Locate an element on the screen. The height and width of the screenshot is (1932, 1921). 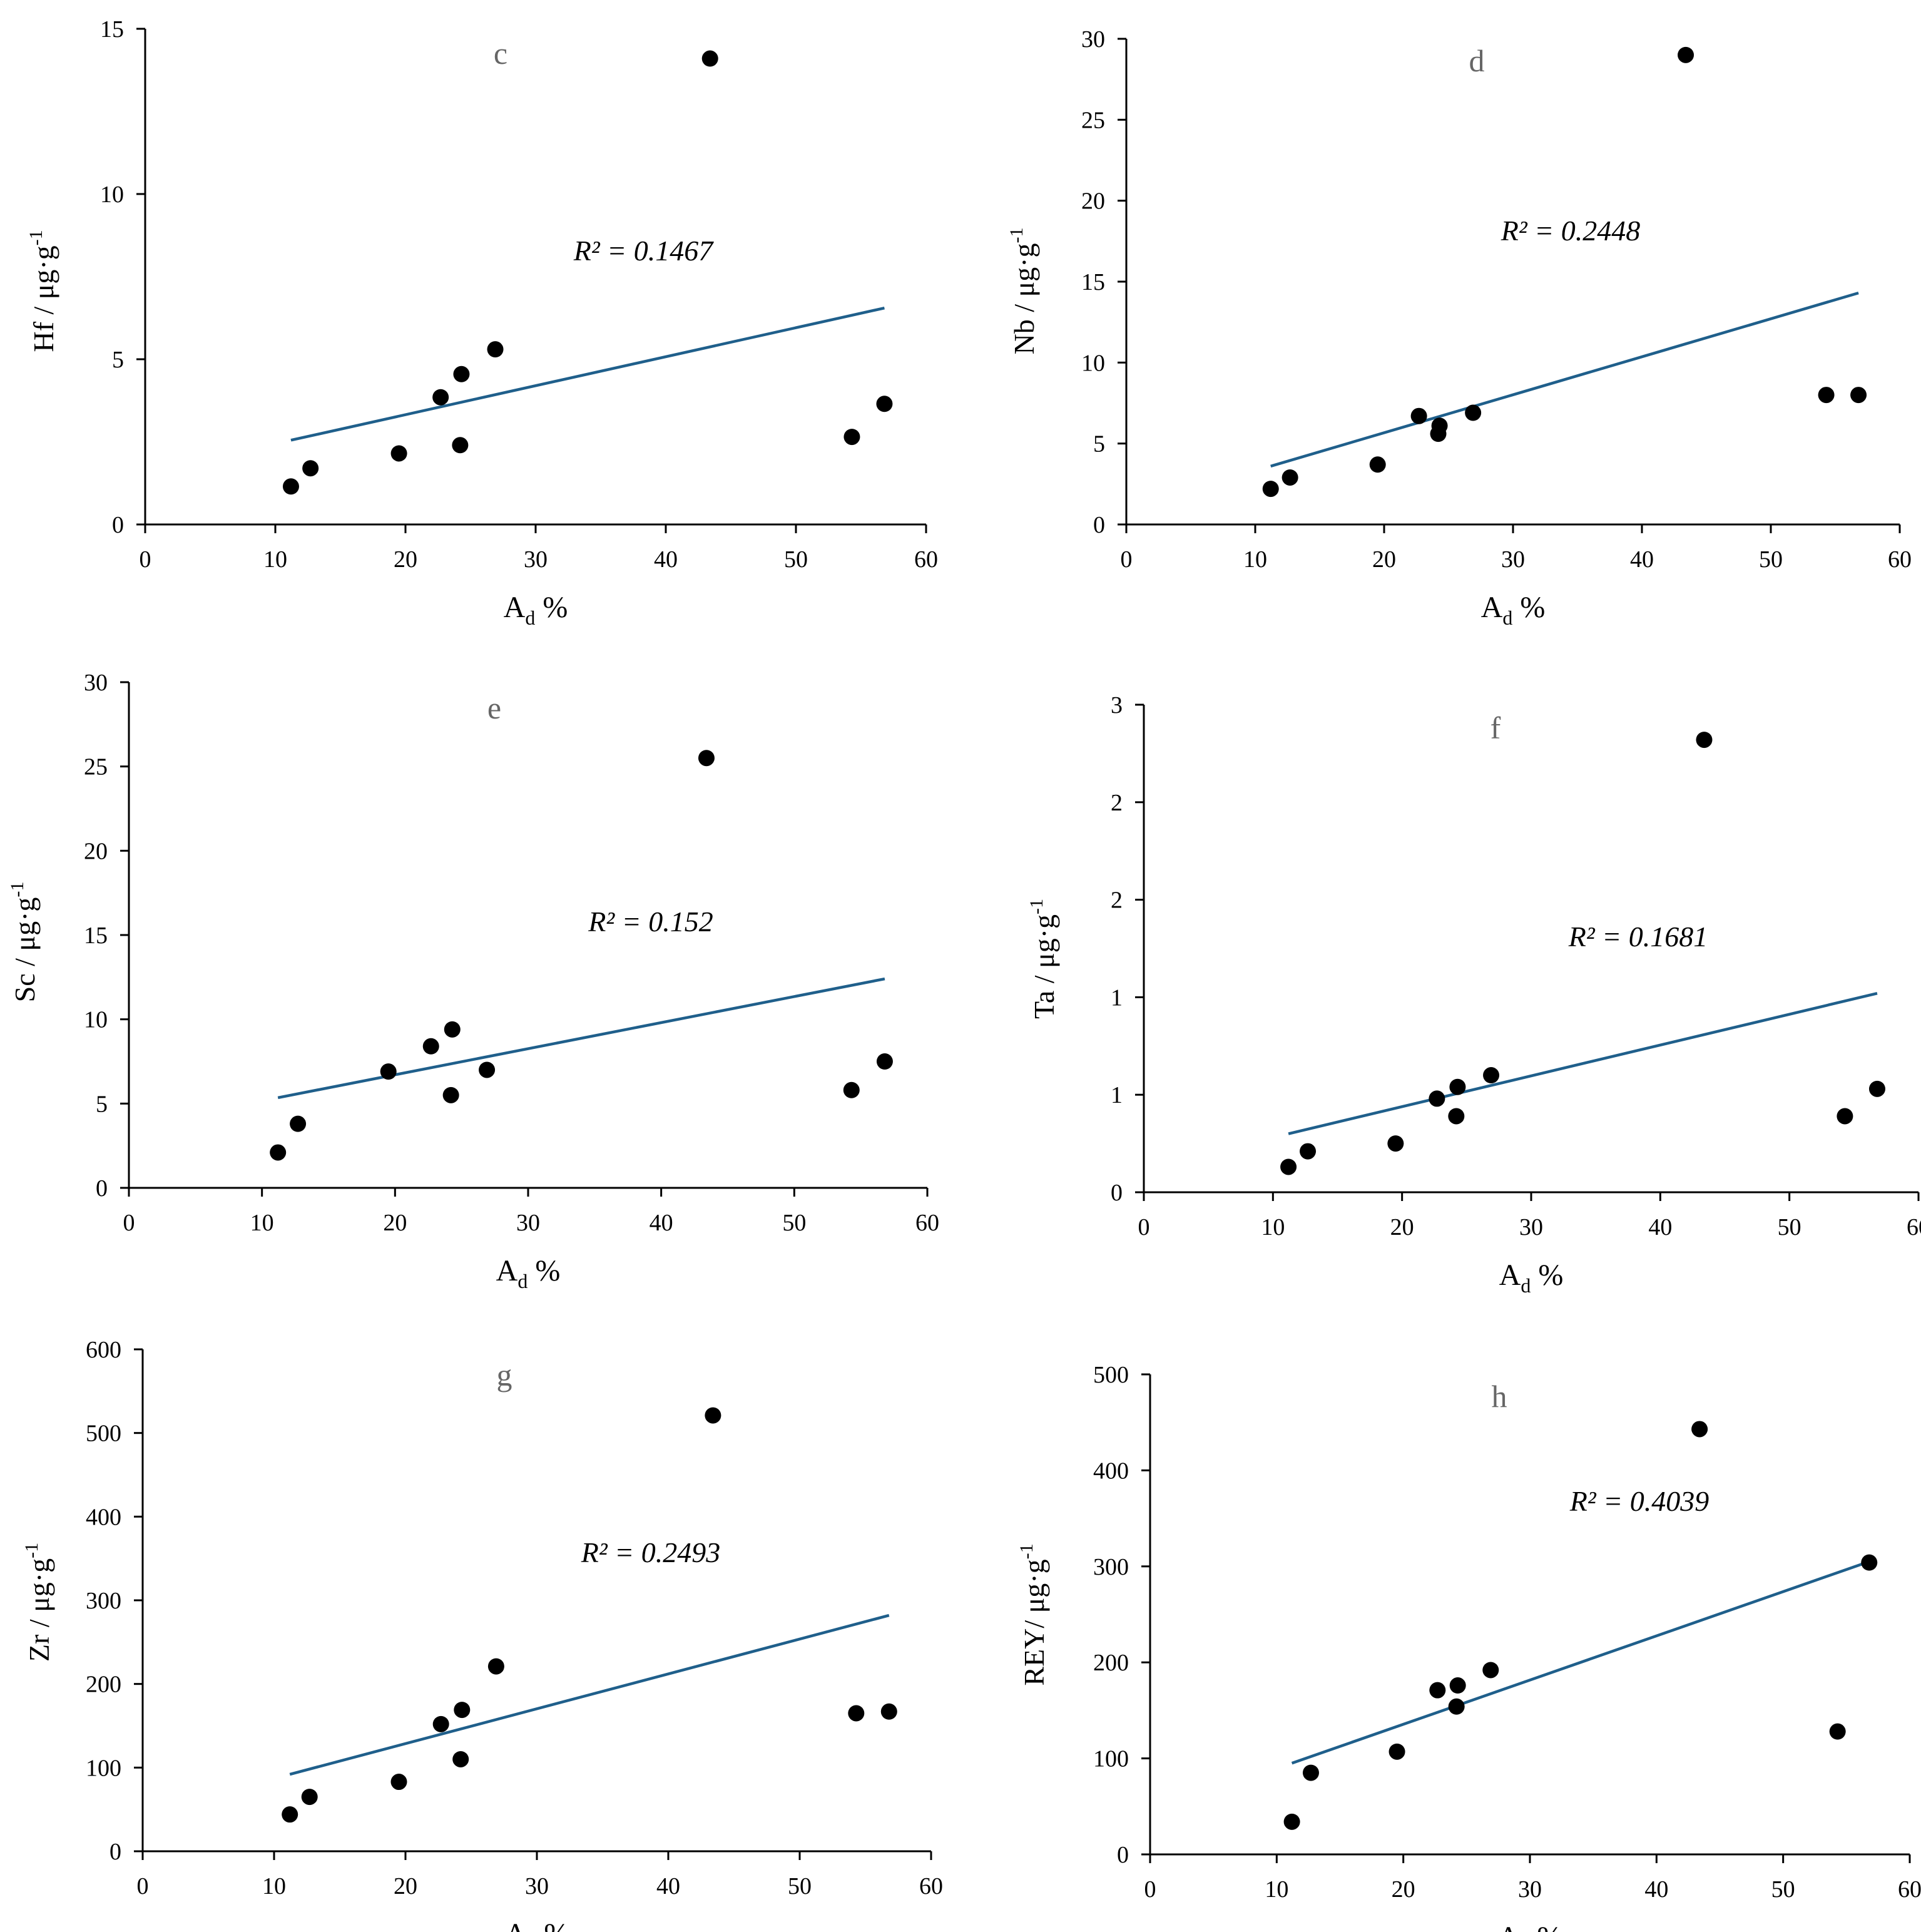
y-axis-label: Nb / μg·g-1 is located at coordinates (1023, 291).